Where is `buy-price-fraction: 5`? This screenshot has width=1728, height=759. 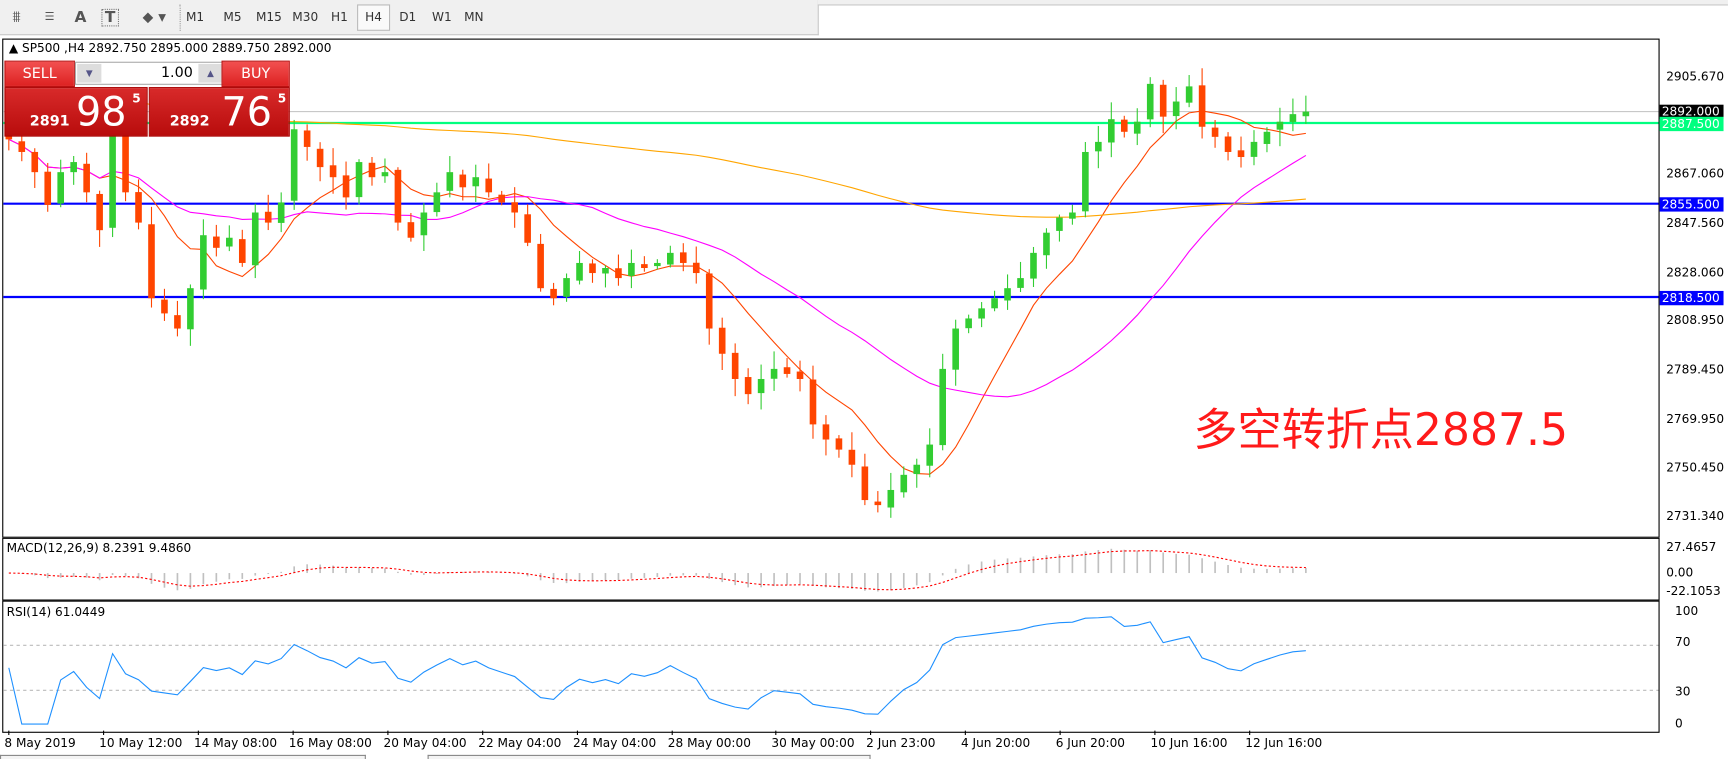
buy-price-fraction: 5 is located at coordinates (282, 98).